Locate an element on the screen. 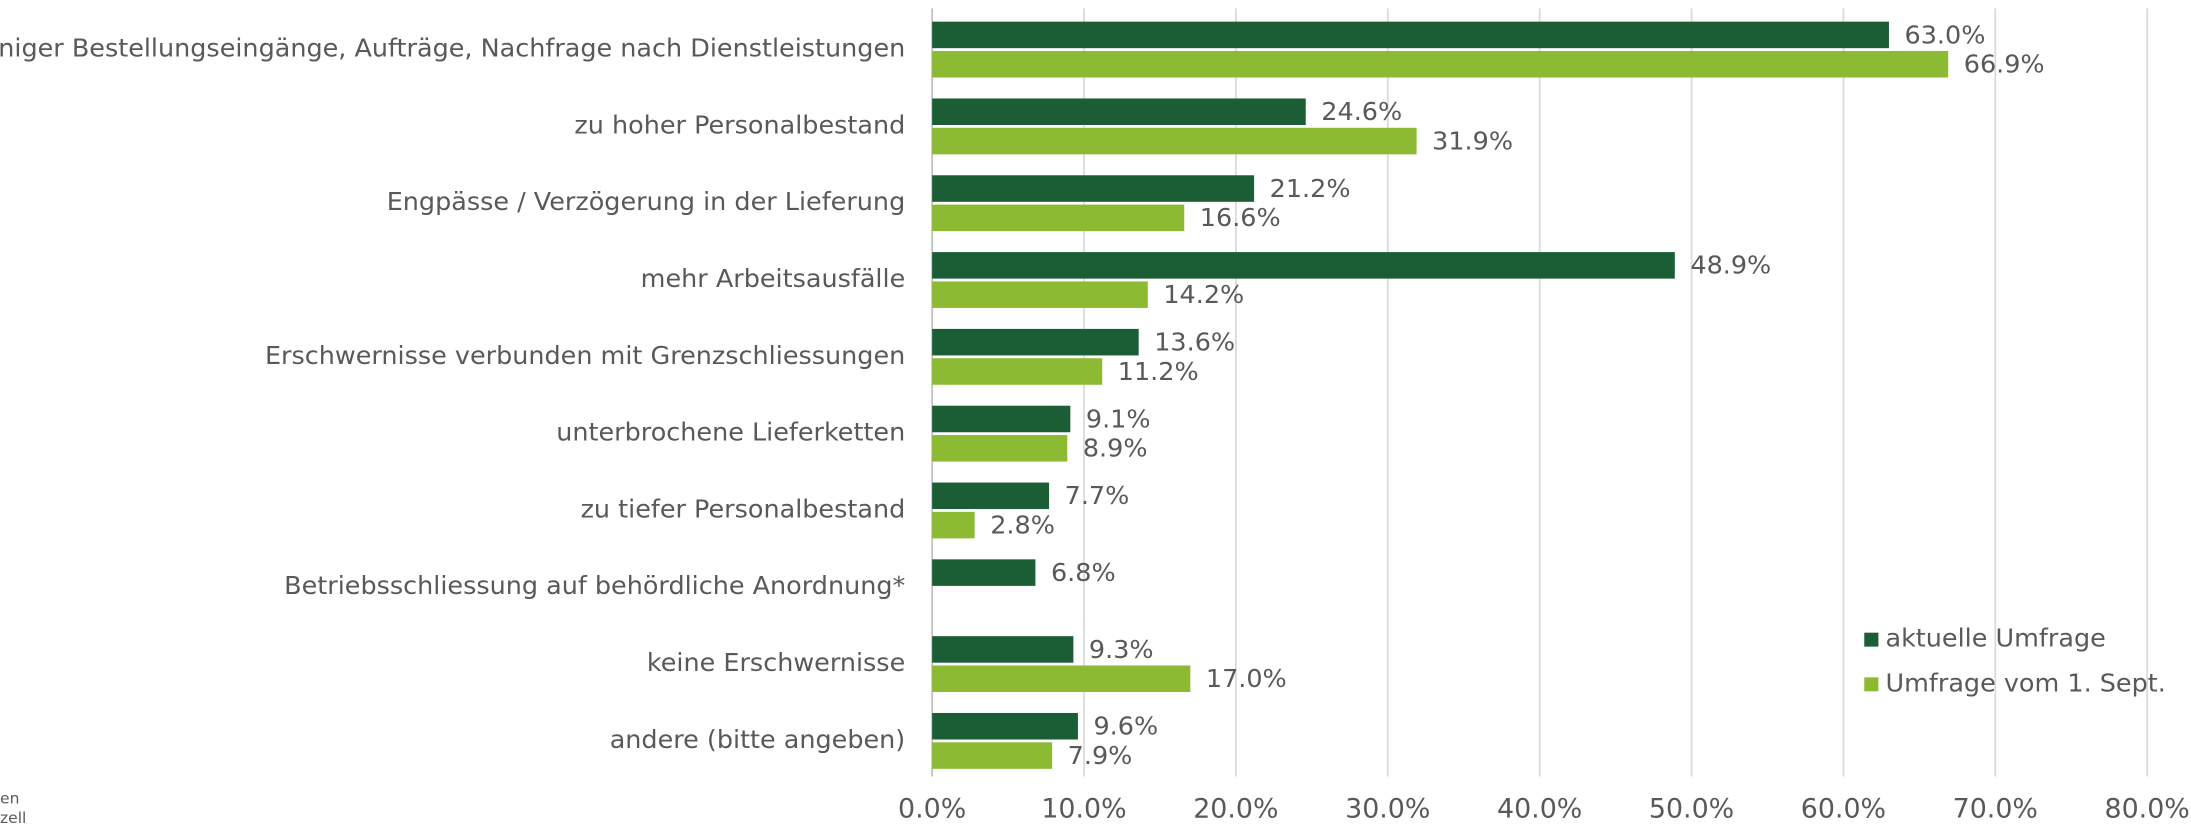 The height and width of the screenshot is (824, 2191). x-tick-label: 70.0% is located at coordinates (1995, 809).